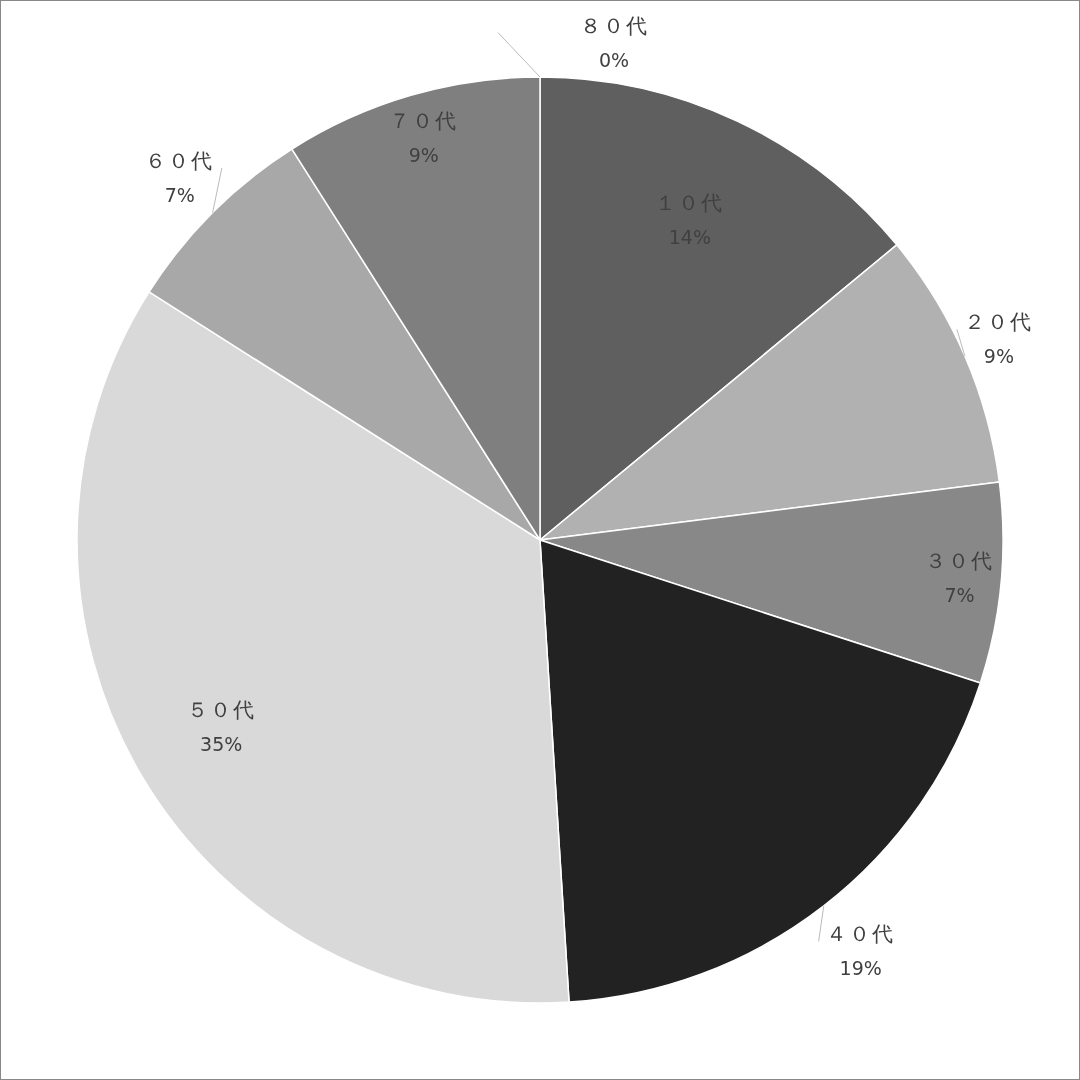 Image resolution: width=1080 pixels, height=1080 pixels. I want to click on text: 0%, so click(614, 59).